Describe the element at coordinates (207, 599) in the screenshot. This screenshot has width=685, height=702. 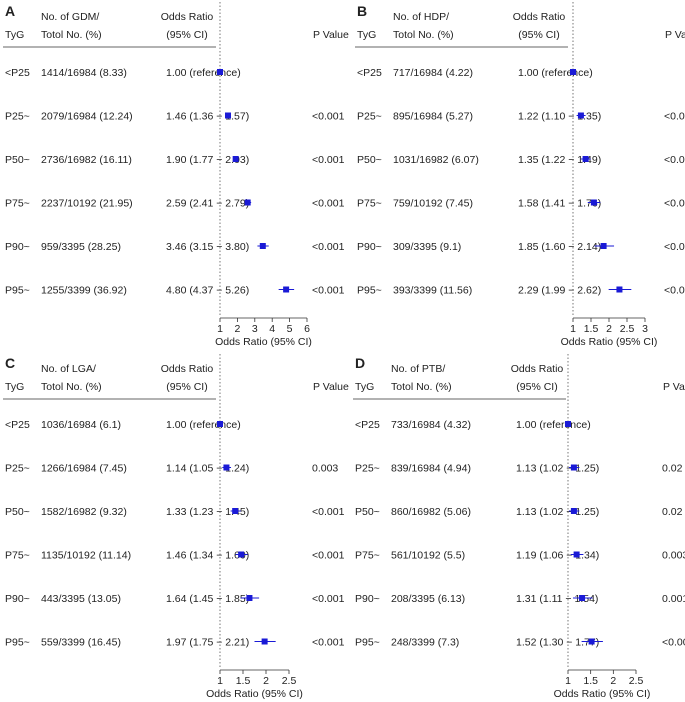
I see `row-or-text: 1.64 (1.45 − 1.85)` at that location.